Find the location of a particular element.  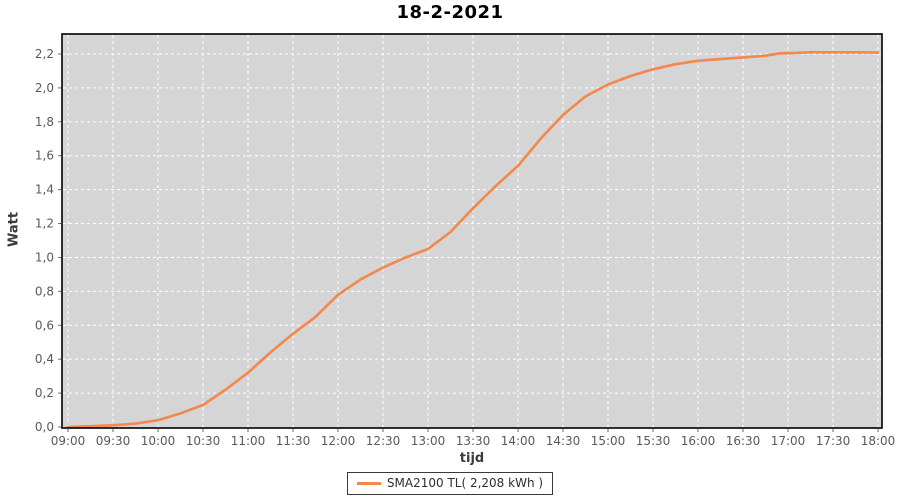

x-tick-label: 17:00 is located at coordinates (788, 441).